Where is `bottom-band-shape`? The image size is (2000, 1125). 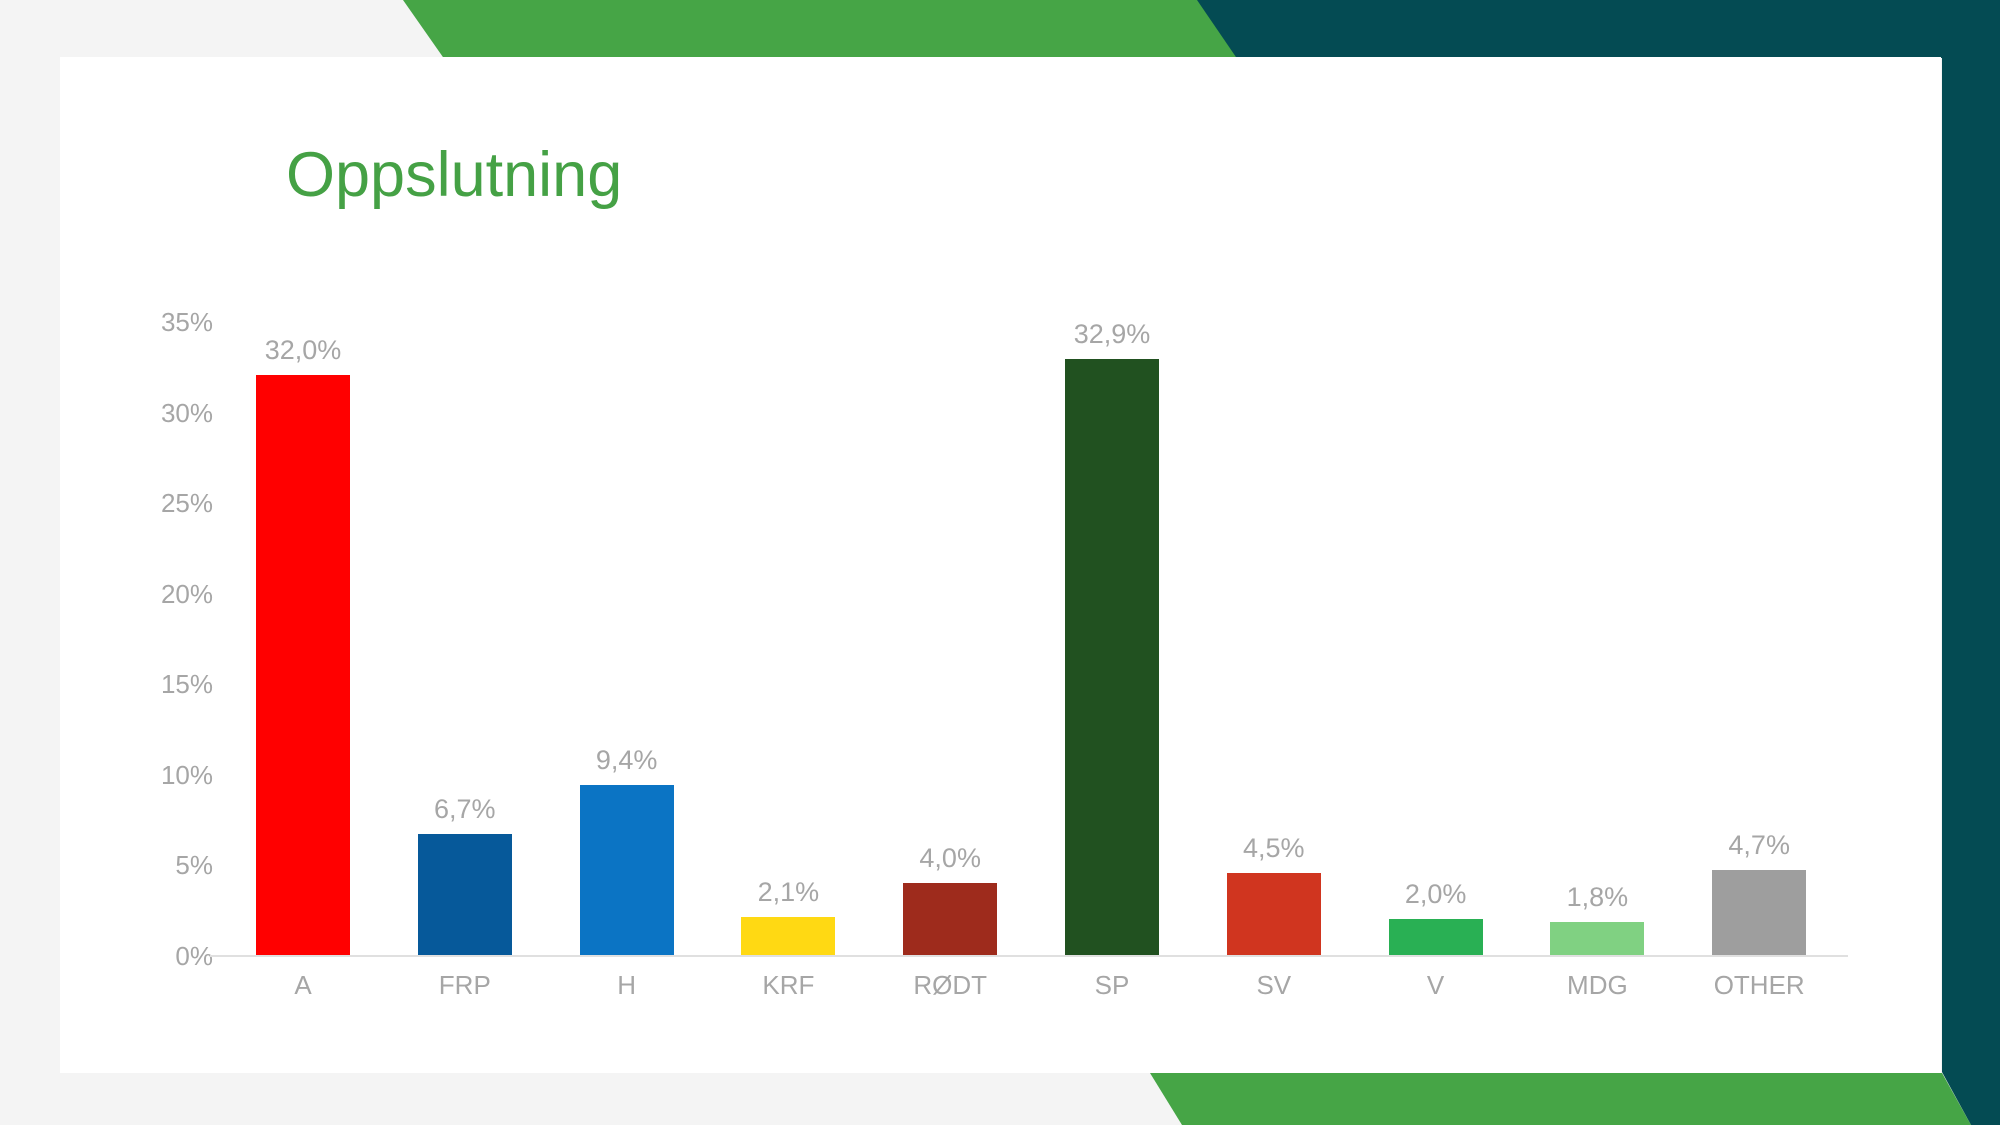 bottom-band-shape is located at coordinates (1560, 1099).